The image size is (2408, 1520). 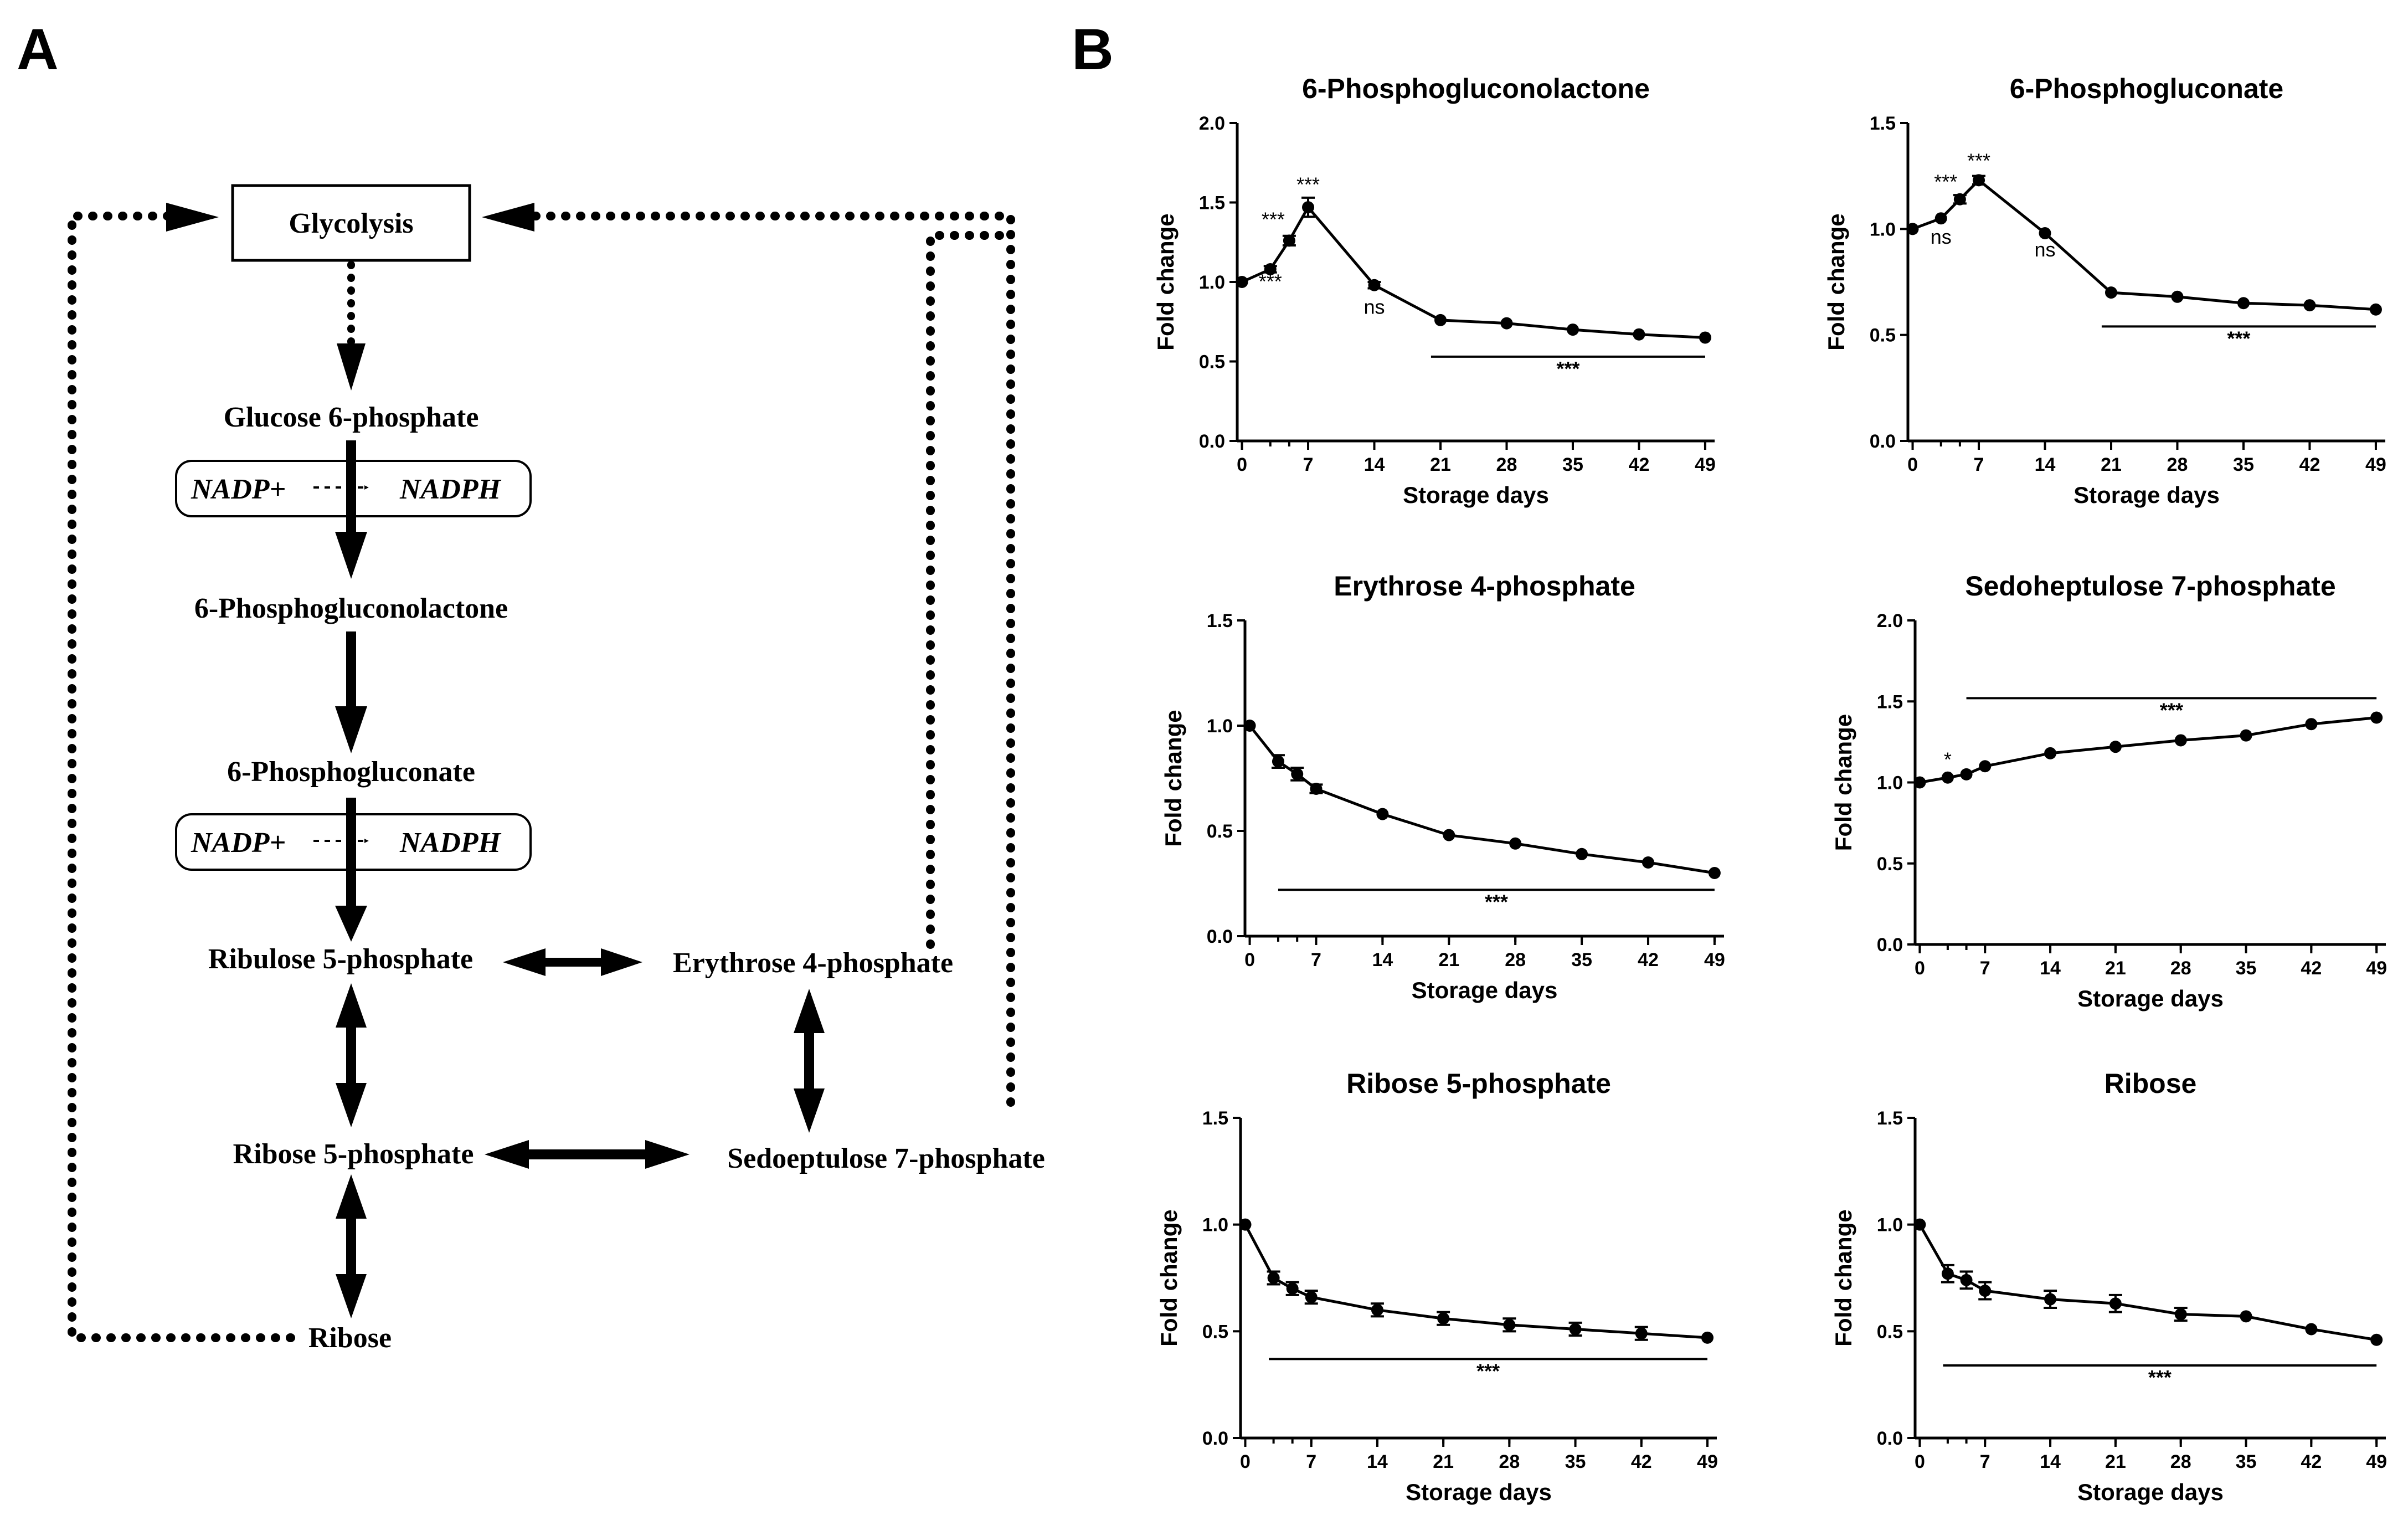 I want to click on chart-title: Ribose, so click(x=2151, y=1083).